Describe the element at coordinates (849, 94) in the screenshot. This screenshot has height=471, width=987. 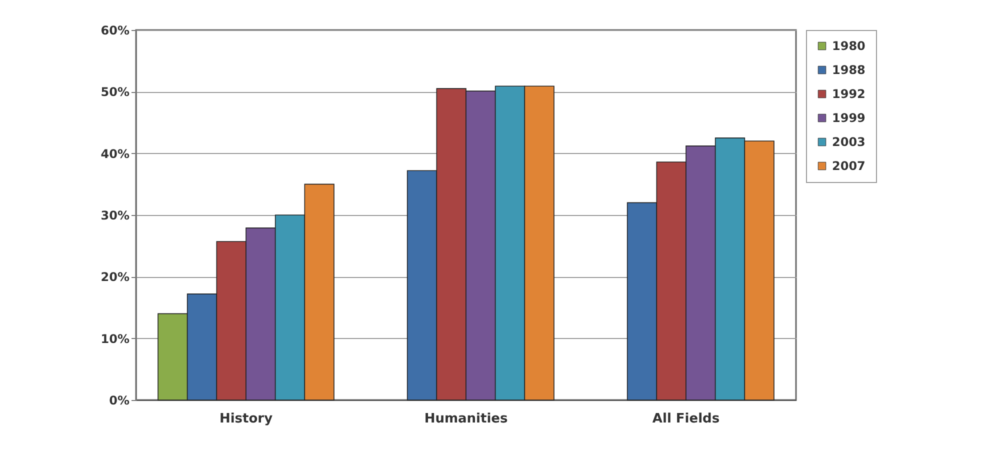
I see `legend-label: 1992` at that location.